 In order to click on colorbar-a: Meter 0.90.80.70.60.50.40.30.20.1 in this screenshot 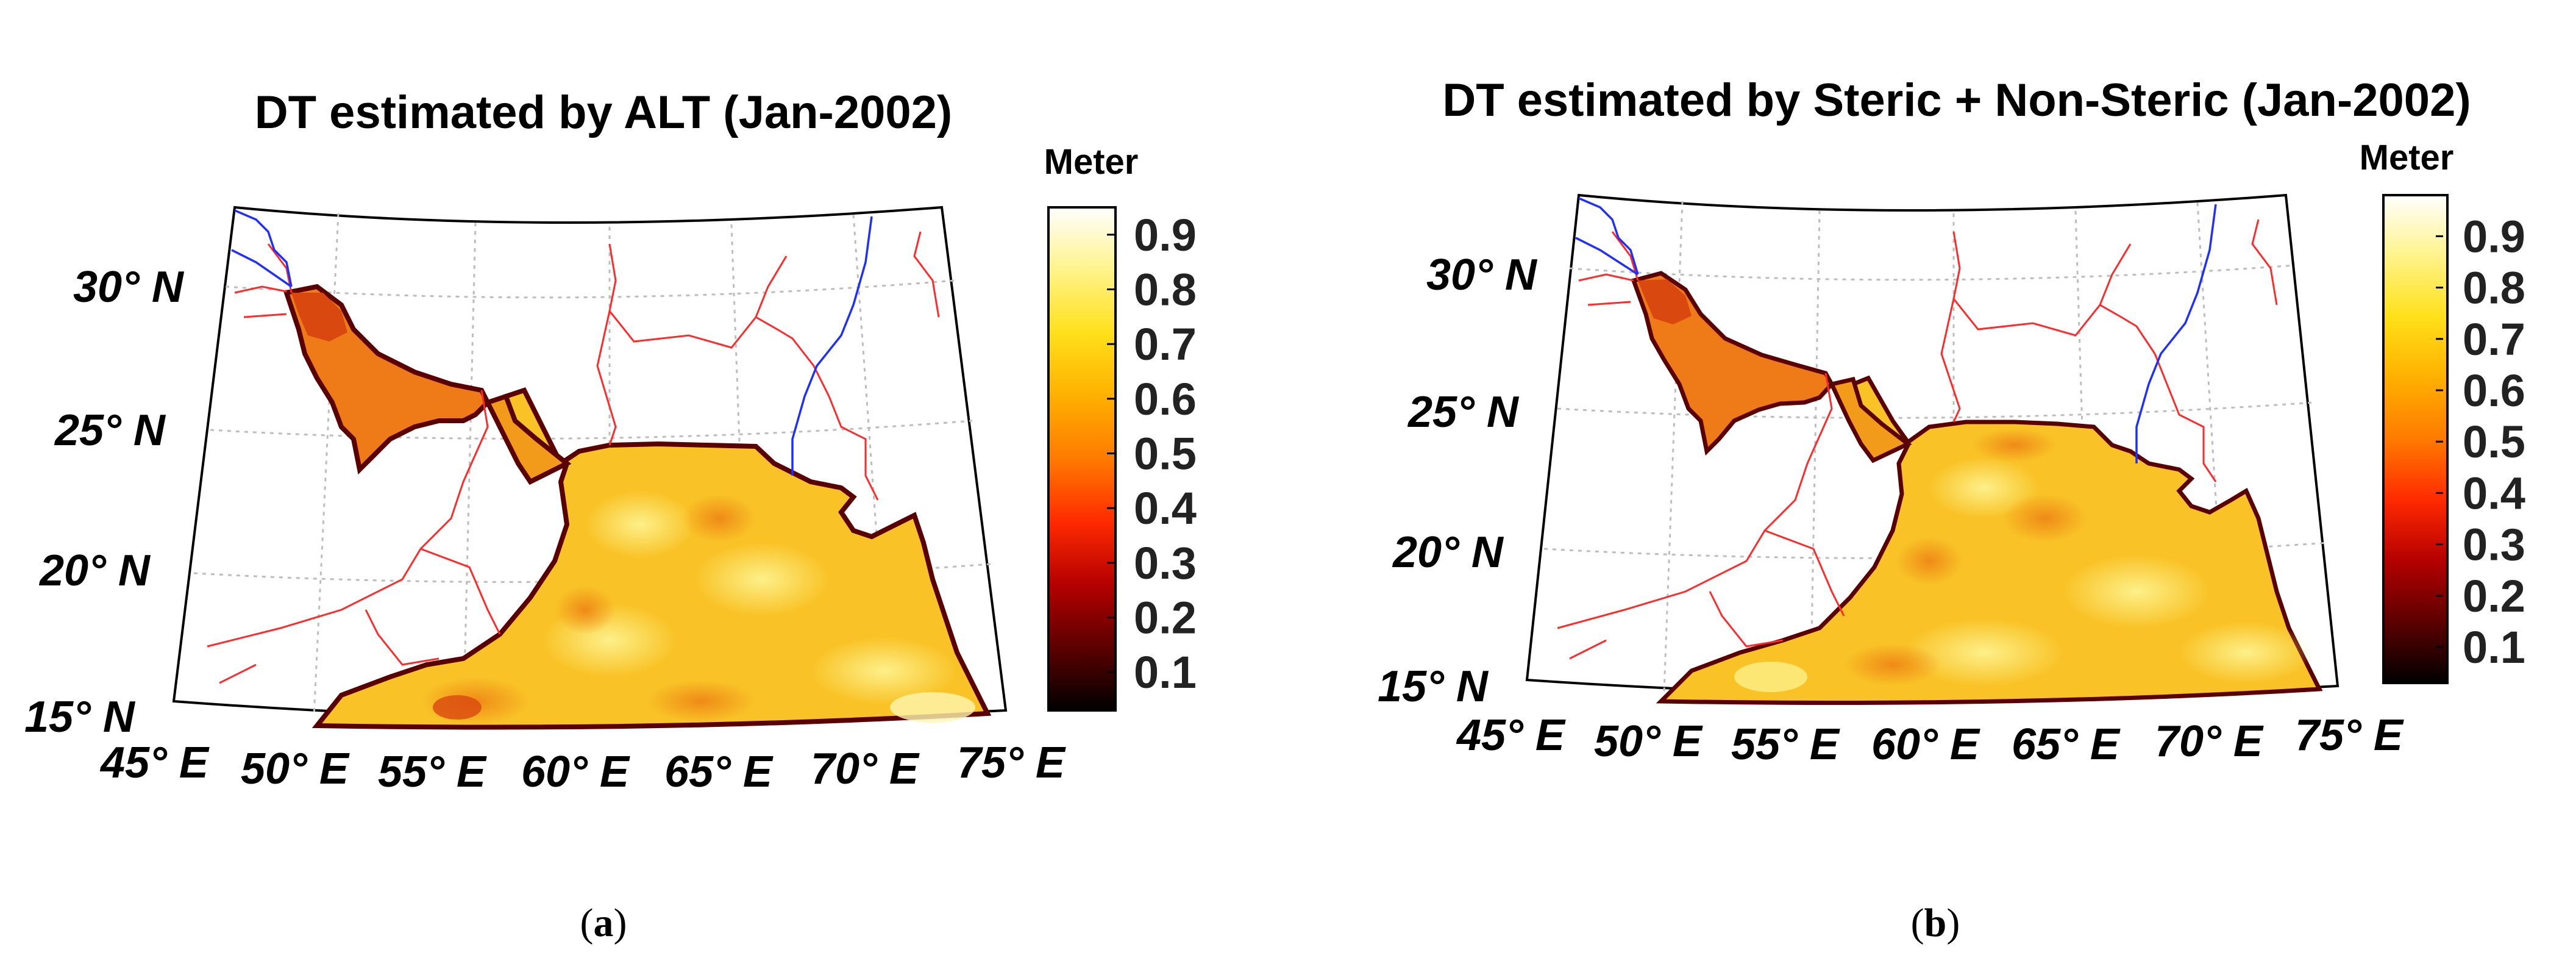, I will do `click(1120, 427)`.